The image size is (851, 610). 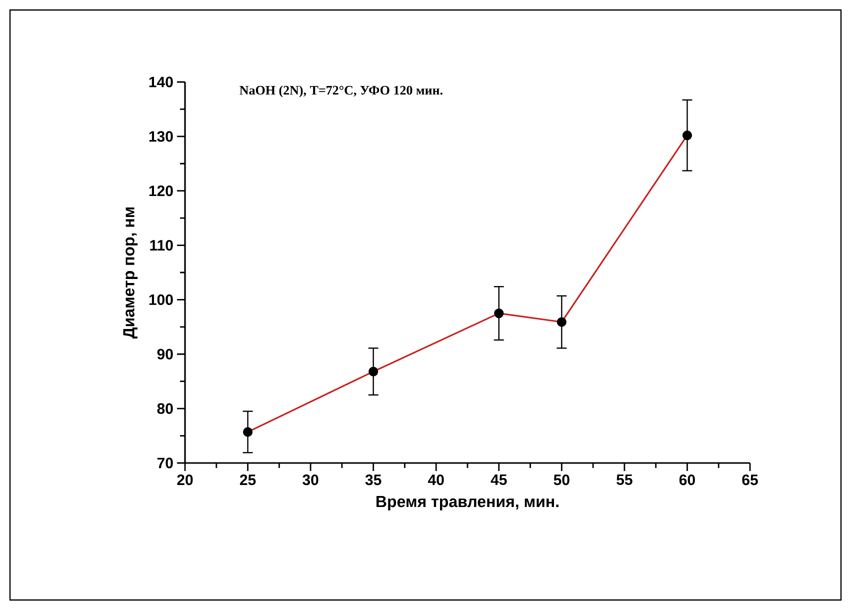 I want to click on y-tick-label: 80, so click(x=165, y=408).